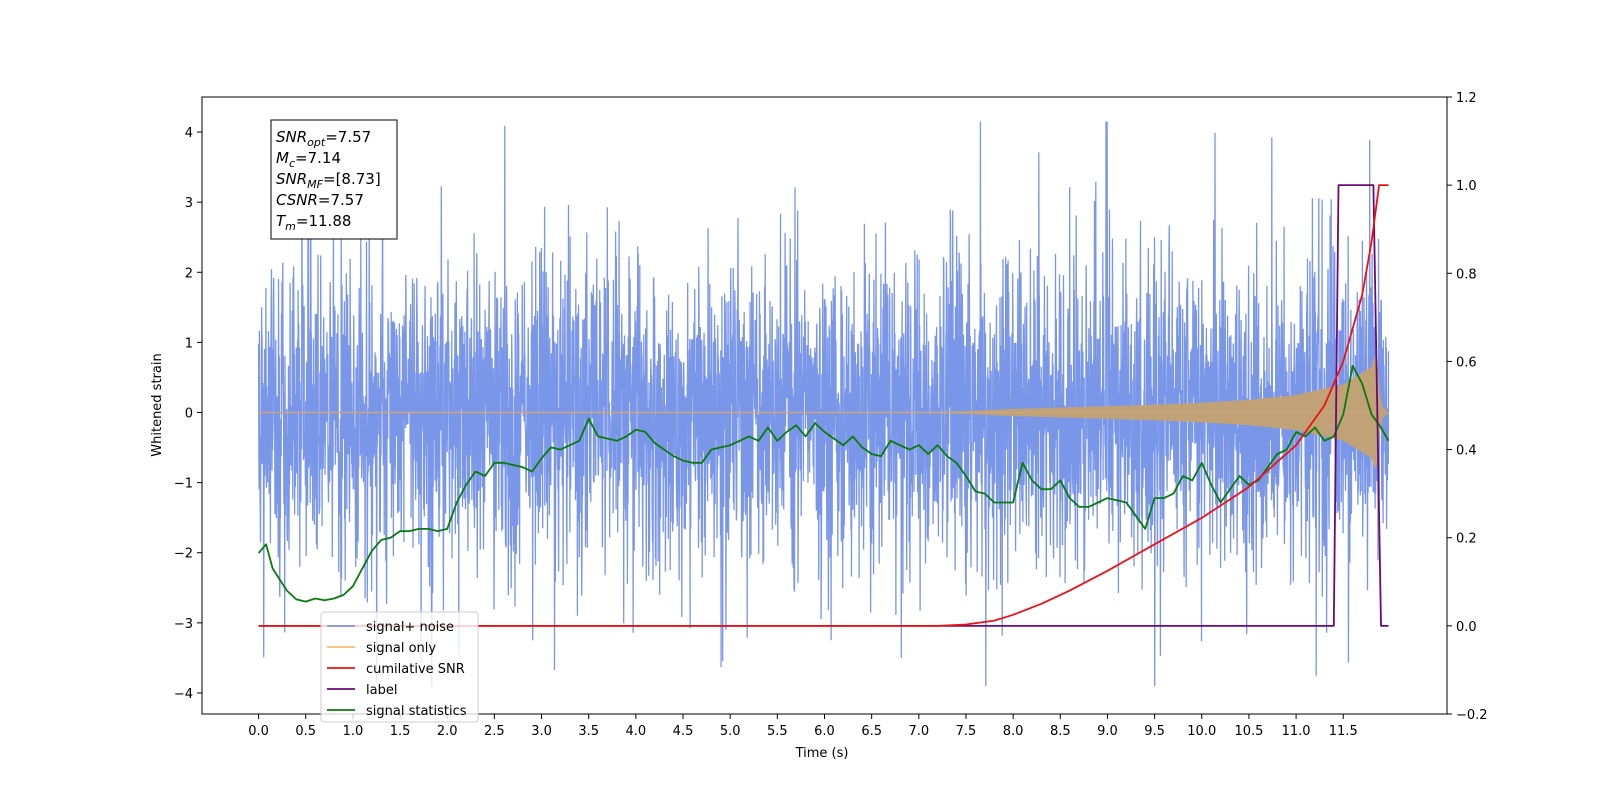 This screenshot has height=800, width=1600. I want to click on y-left-tick-label: 2, so click(189, 273).